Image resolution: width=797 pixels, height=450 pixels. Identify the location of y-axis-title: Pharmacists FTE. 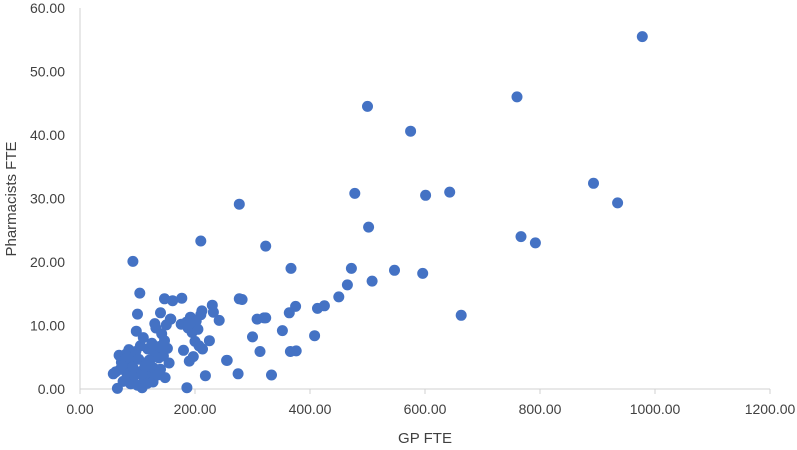
(11, 198).